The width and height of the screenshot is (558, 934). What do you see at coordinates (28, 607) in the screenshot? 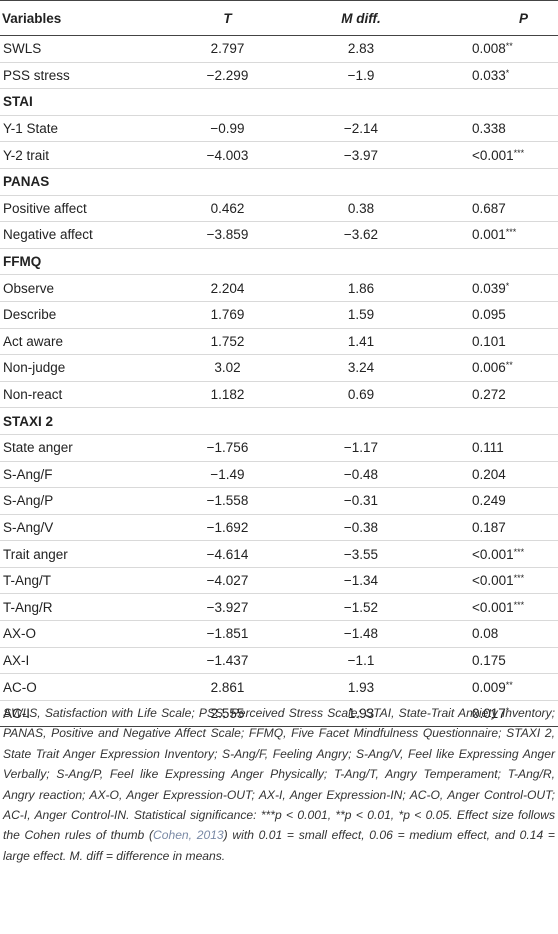
I see `variable-cell-value: T-Ang/R` at bounding box center [28, 607].